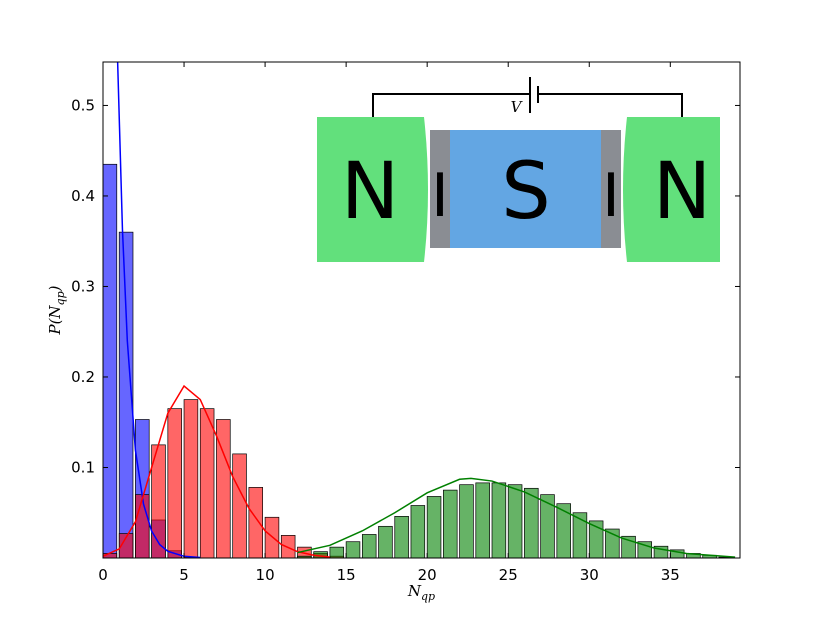  I want to click on y-axis-label-part: ), so click(55, 288).